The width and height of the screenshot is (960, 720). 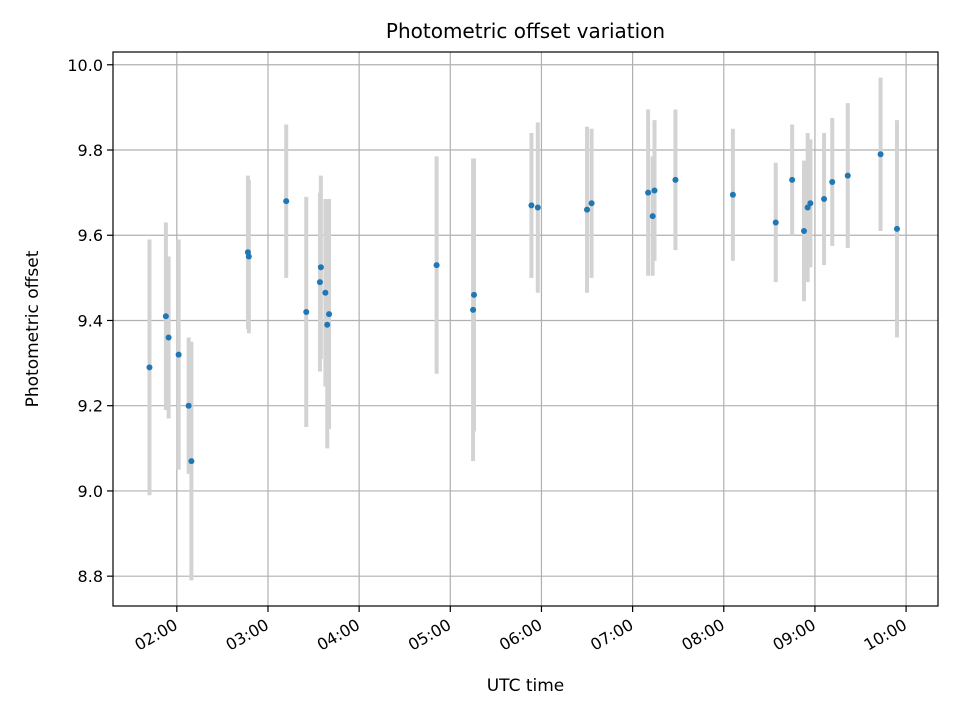 What do you see at coordinates (33, 328) in the screenshot?
I see `y-axis-title: Photometric offset` at bounding box center [33, 328].